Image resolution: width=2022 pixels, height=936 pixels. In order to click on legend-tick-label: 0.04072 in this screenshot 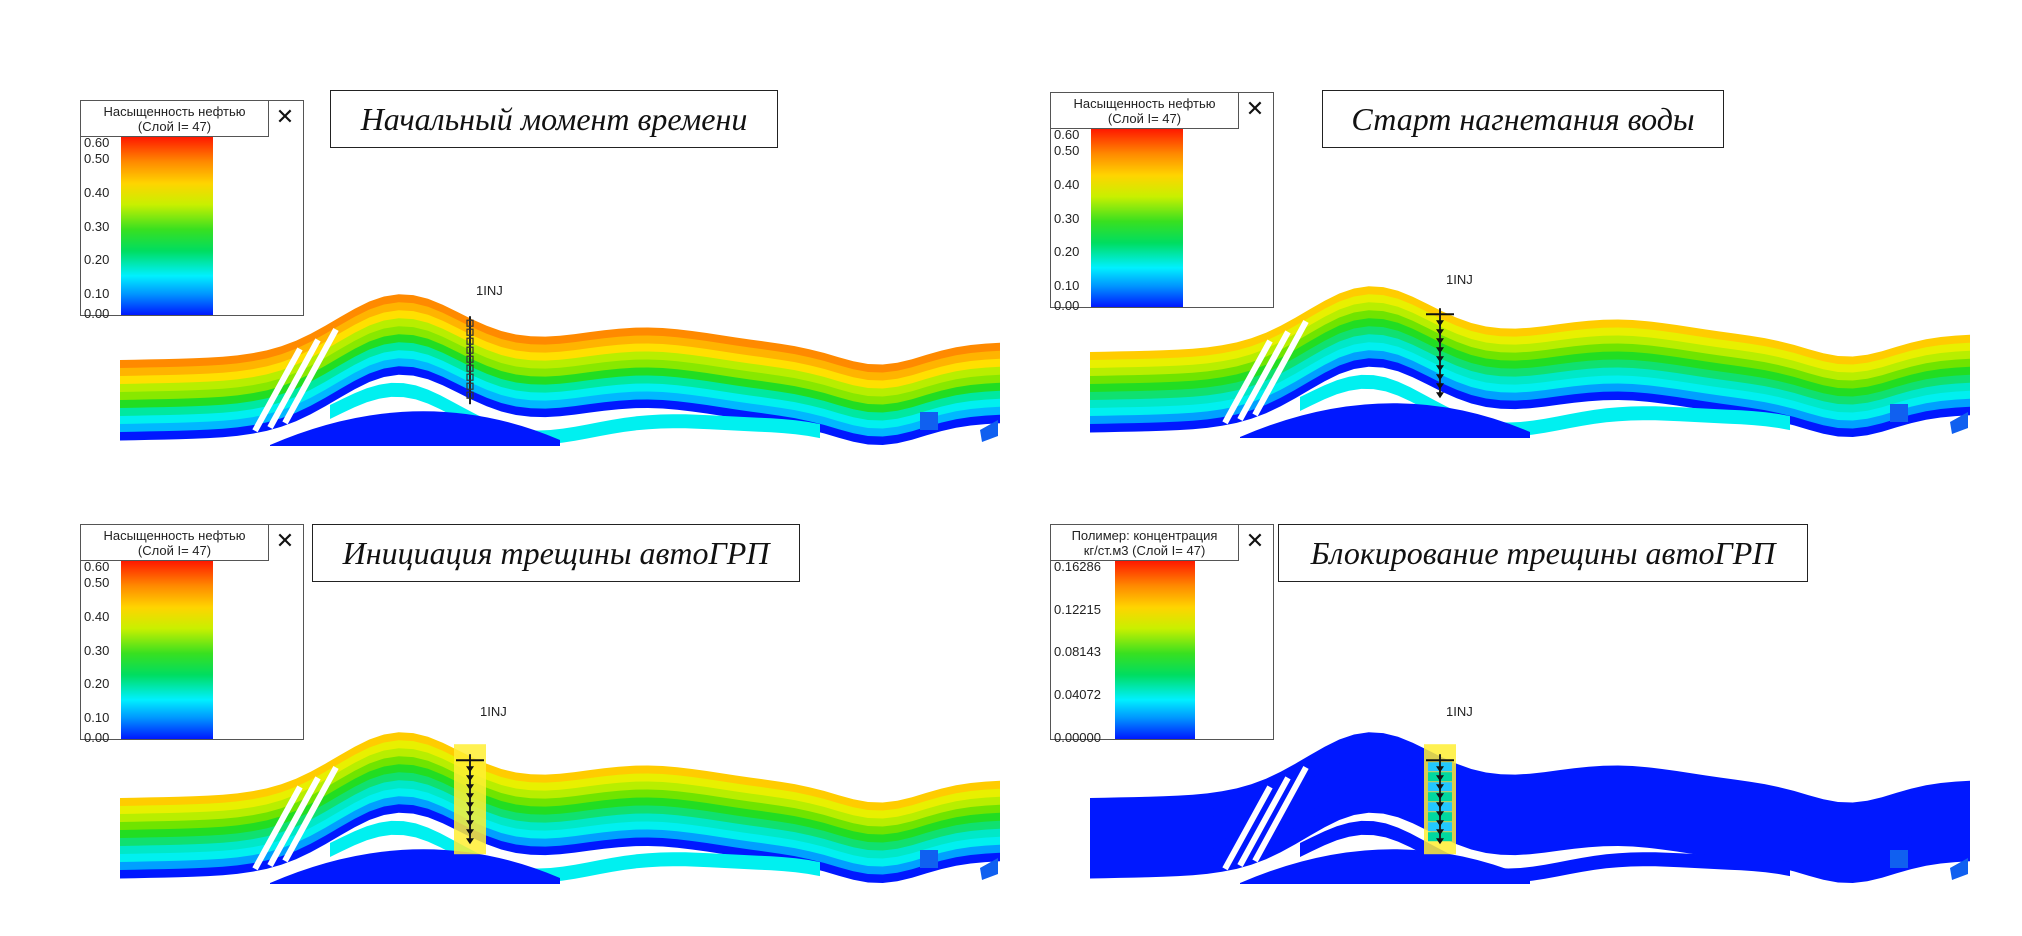, I will do `click(1077, 695)`.